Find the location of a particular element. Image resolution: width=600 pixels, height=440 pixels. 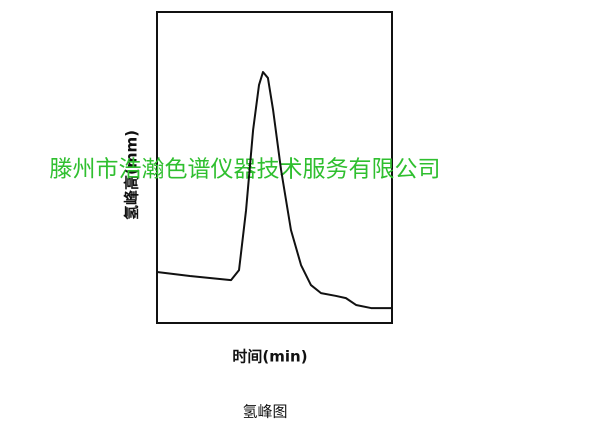

y-axis-label: 氢峰高(mm) is located at coordinates (132, 175).